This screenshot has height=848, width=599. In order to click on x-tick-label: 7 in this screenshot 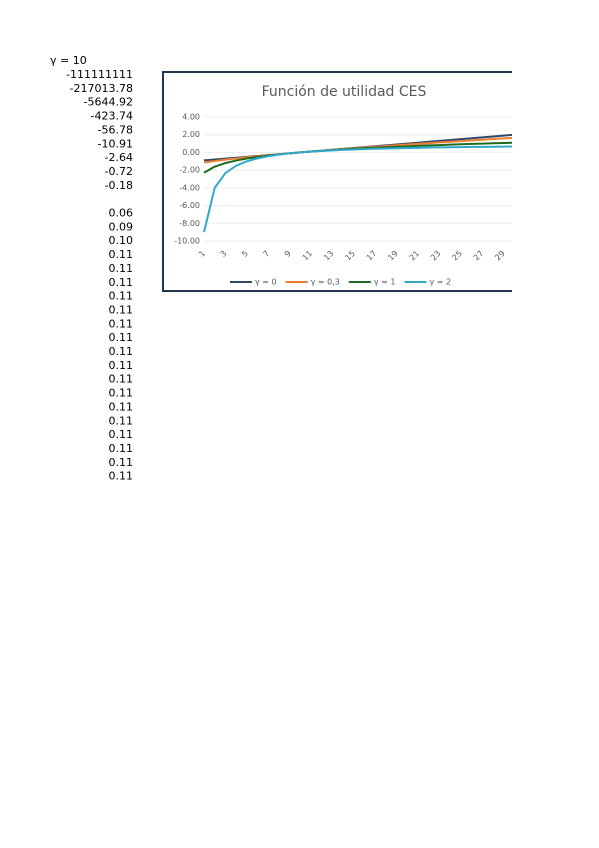, I will do `click(266, 254)`.